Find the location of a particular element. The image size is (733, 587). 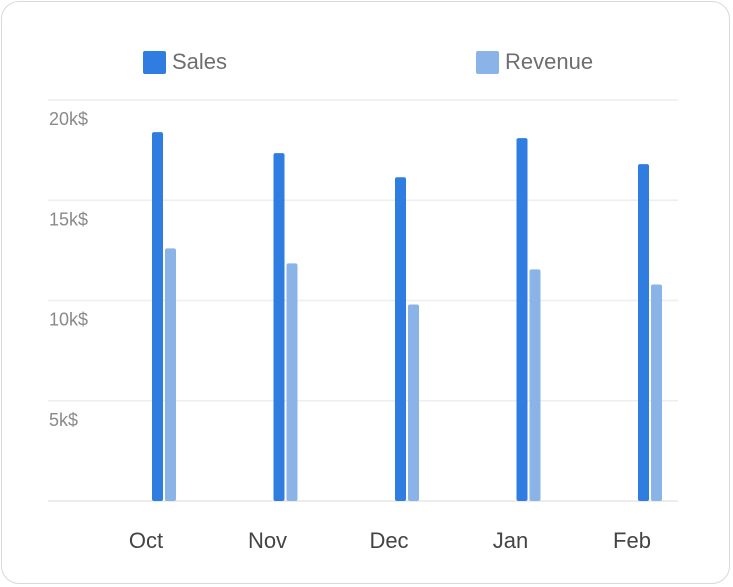

x-category-label: Feb is located at coordinates (632, 540).